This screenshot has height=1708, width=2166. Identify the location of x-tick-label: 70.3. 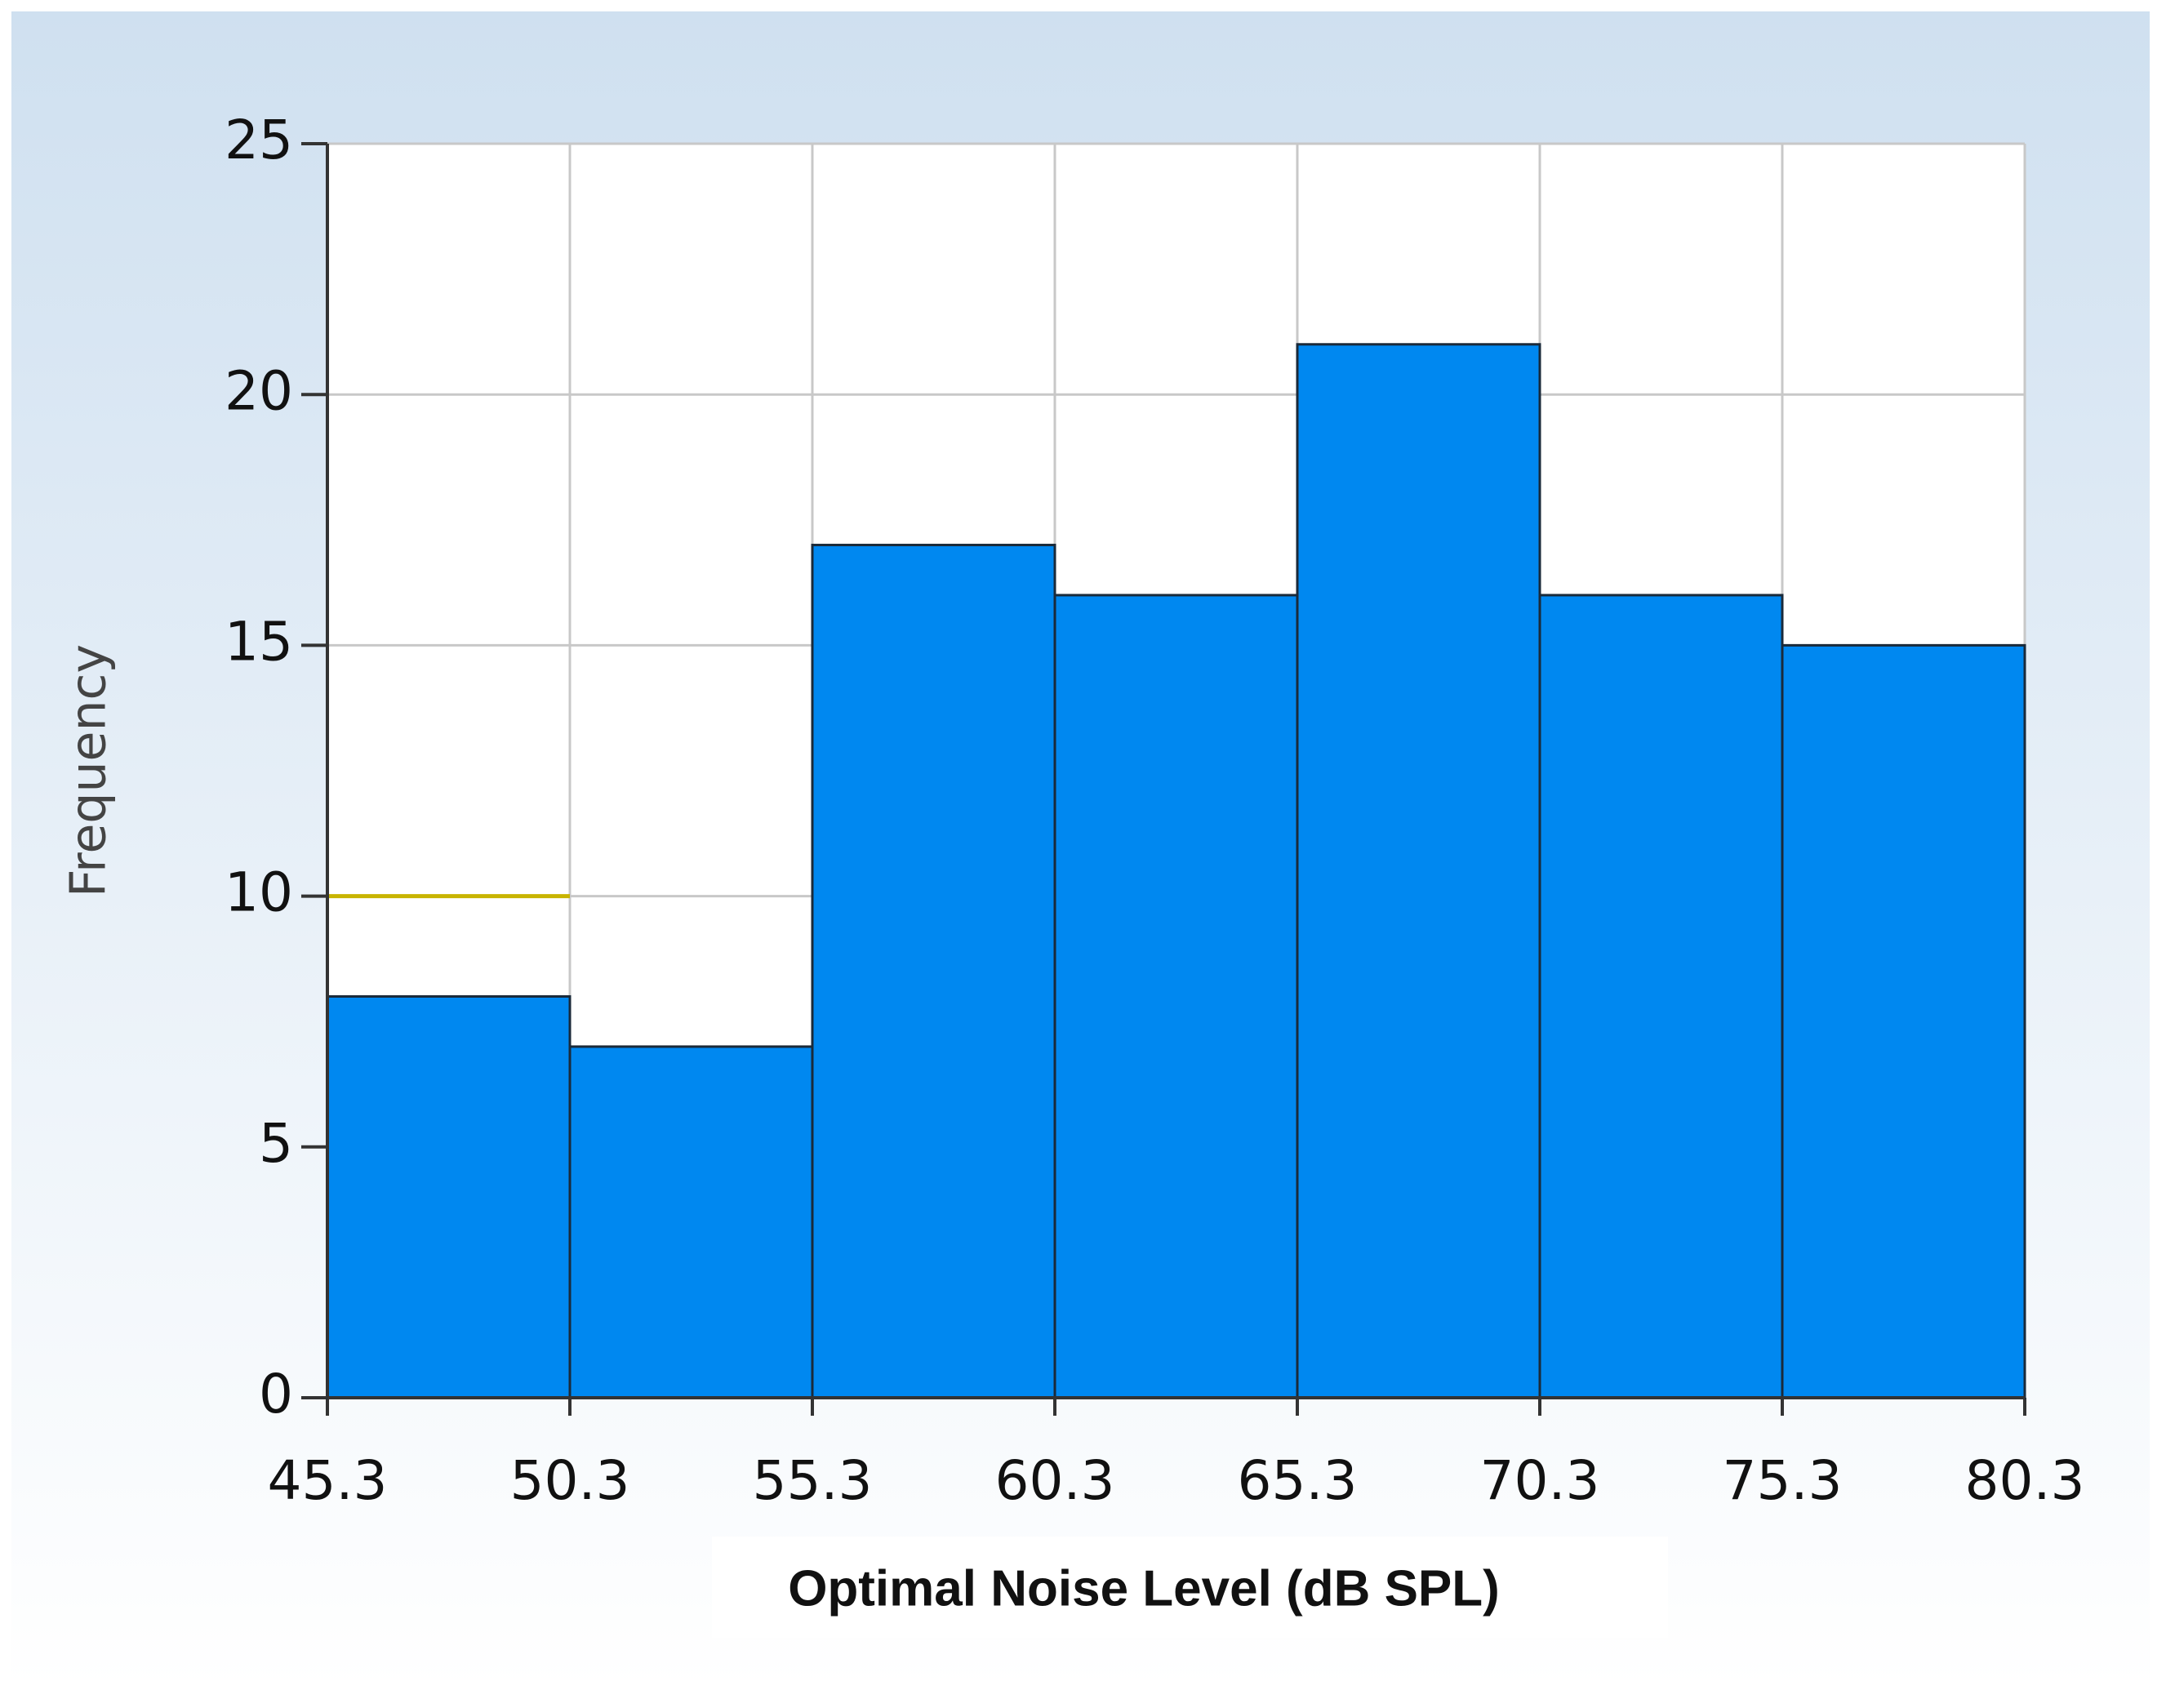
(1540, 1480).